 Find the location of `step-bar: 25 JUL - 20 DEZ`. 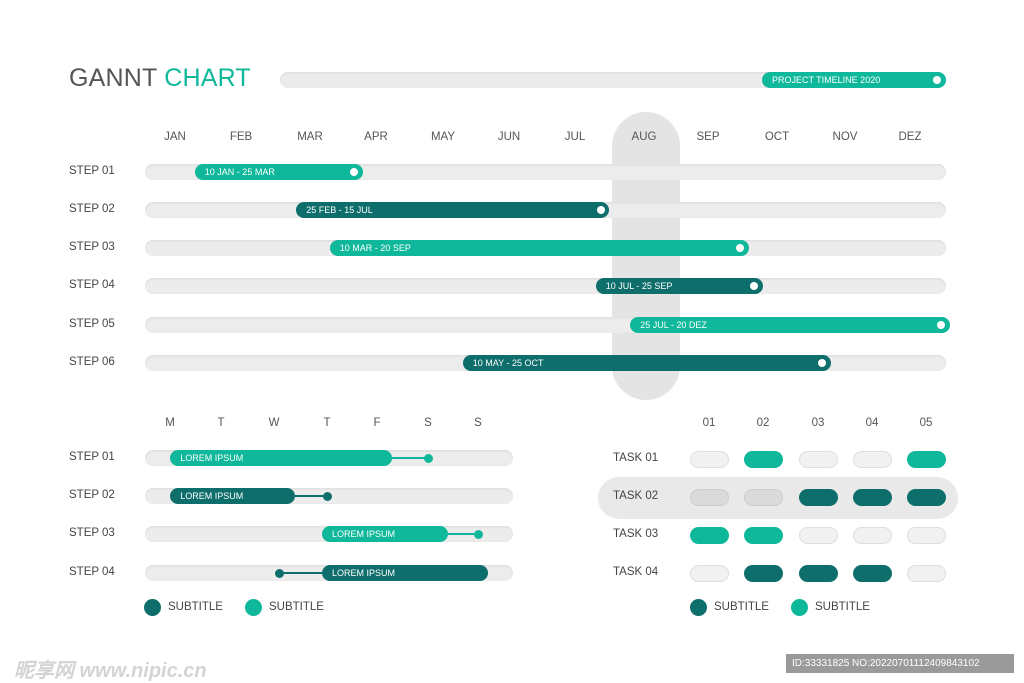

step-bar: 25 JUL - 20 DEZ is located at coordinates (790, 325).